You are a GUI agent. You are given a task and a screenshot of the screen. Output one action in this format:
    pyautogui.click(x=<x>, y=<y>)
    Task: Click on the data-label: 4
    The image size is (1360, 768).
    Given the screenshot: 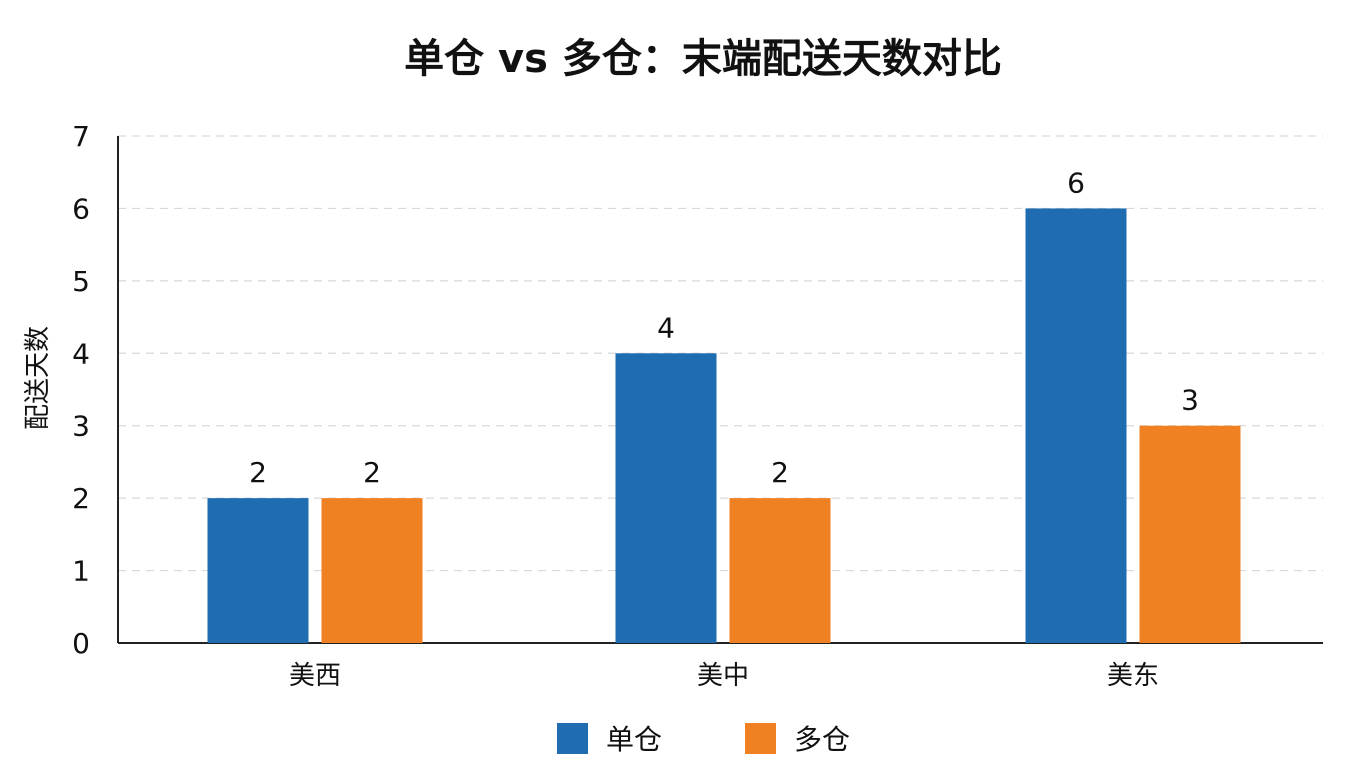 What is the action you would take?
    pyautogui.click(x=666, y=327)
    